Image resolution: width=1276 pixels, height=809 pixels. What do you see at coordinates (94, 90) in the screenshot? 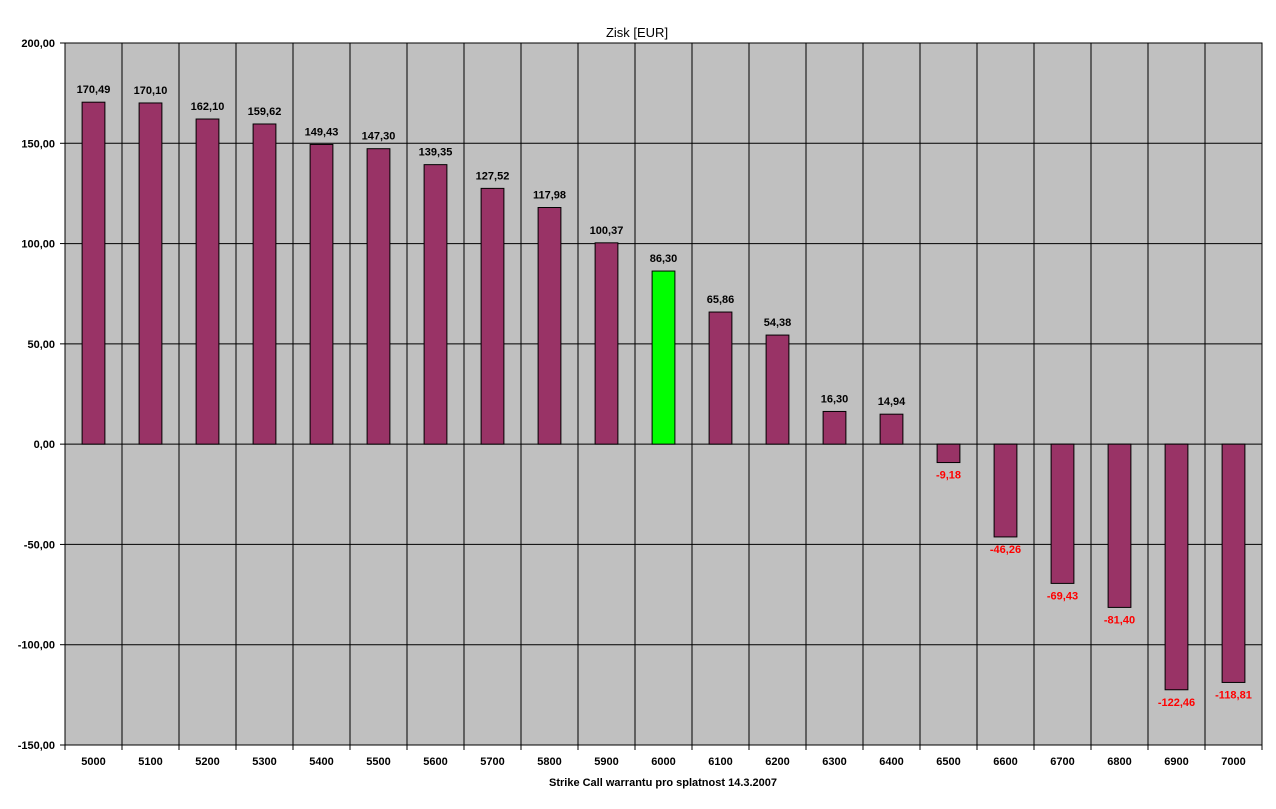
I see `data-label: 170,49` at bounding box center [94, 90].